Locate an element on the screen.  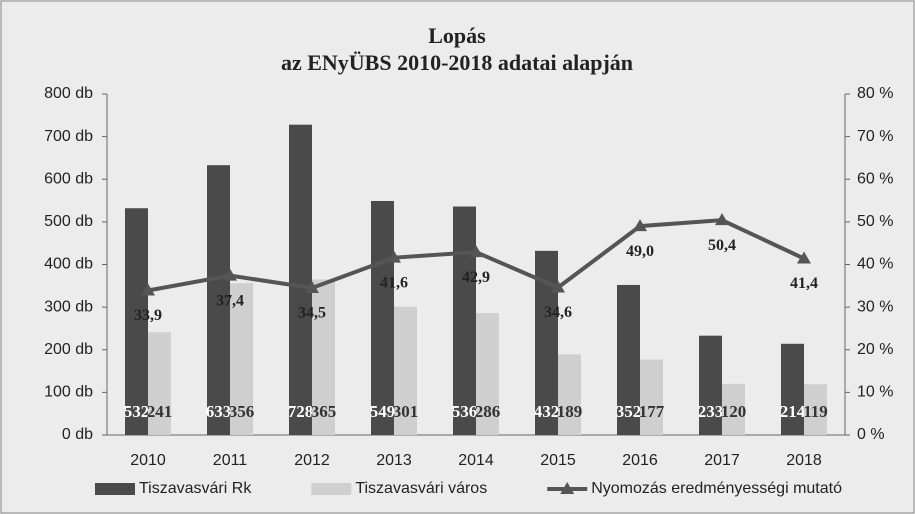
y2-tick-label: 70 % is located at coordinates (875, 136).